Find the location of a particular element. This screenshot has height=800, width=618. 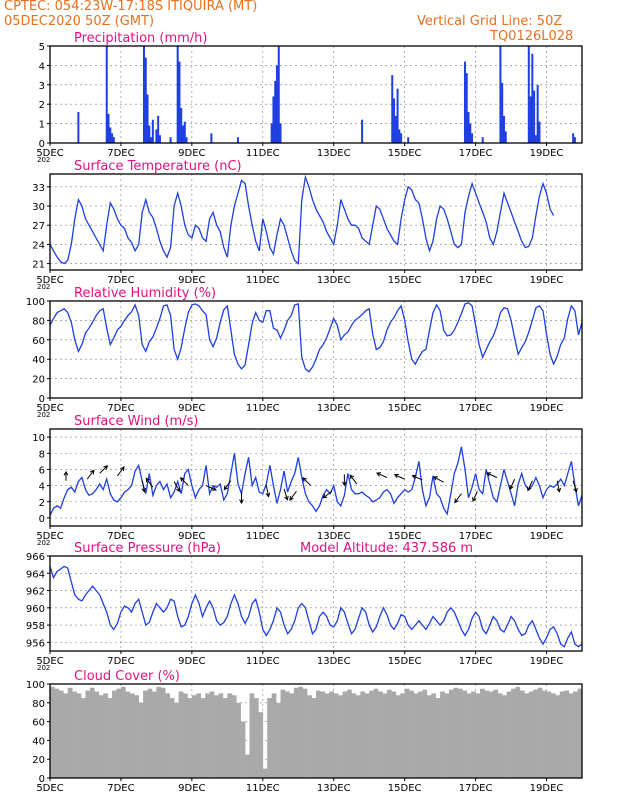

model-altitude-annotation: Model Altitude: 437.586 m is located at coordinates (386, 548).